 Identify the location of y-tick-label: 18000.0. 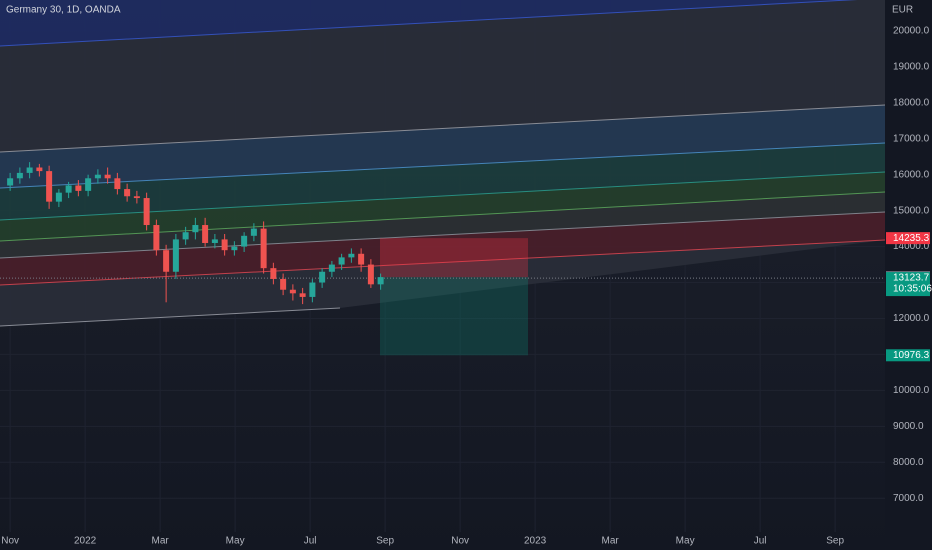
(911, 102).